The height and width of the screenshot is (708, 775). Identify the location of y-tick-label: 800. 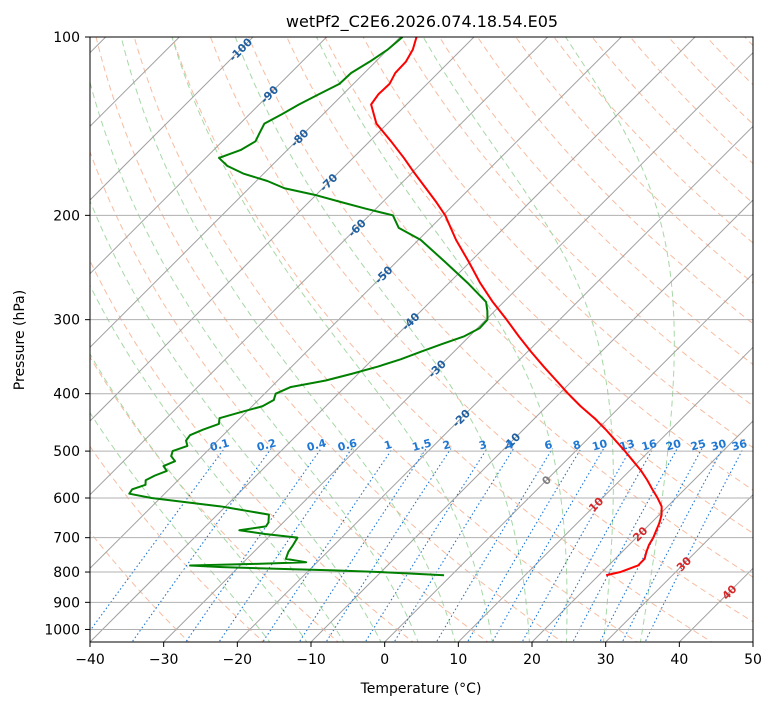
(66, 573).